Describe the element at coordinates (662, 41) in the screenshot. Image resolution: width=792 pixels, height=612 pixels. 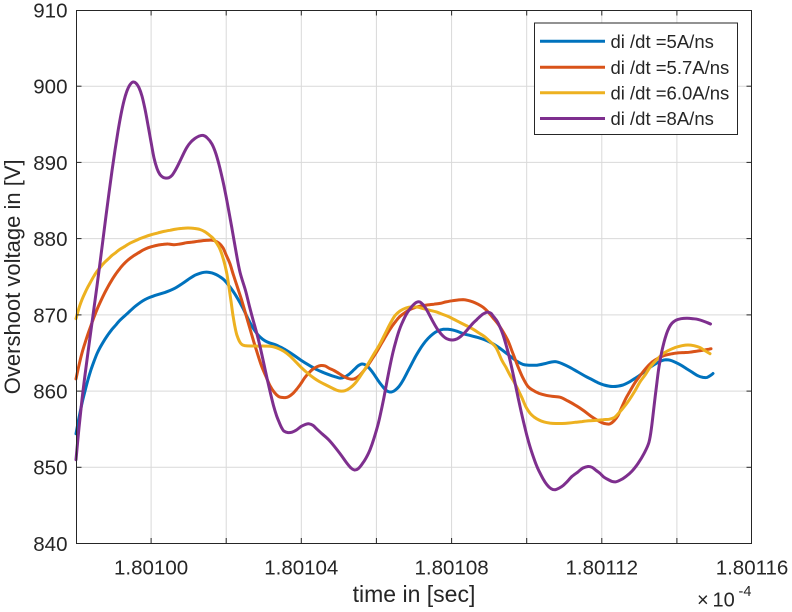
I see `svg-text: di /dt =5A/ns` at that location.